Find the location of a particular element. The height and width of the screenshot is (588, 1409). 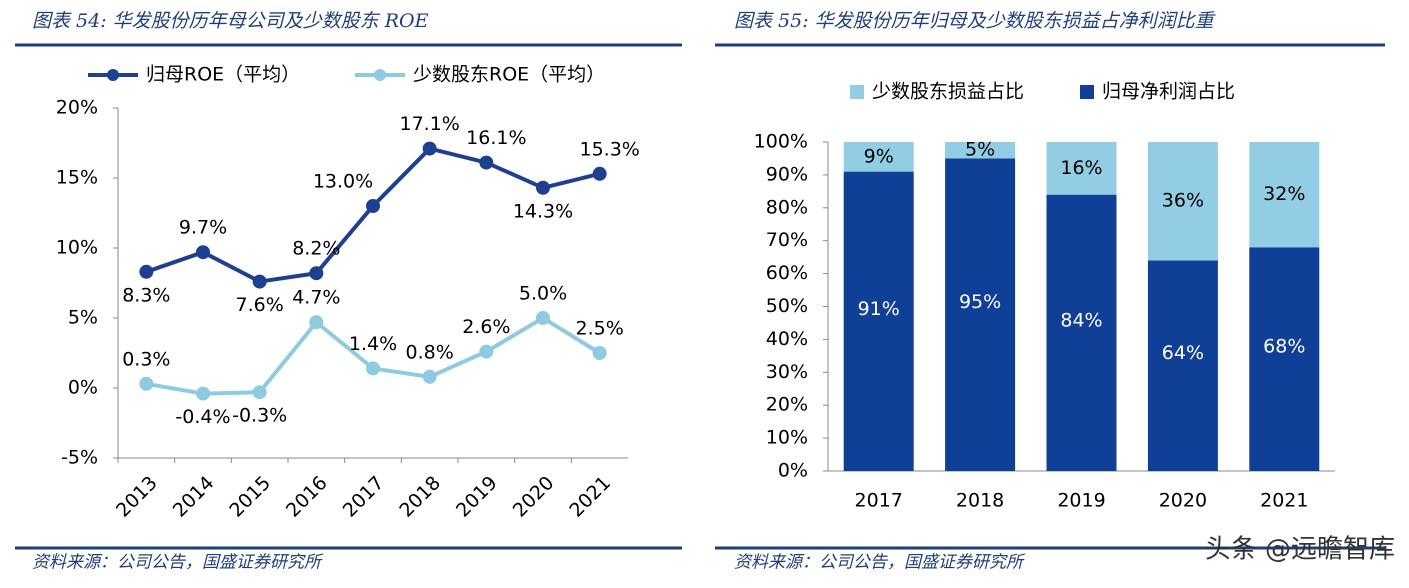

data-label: 0.3% is located at coordinates (146, 359).